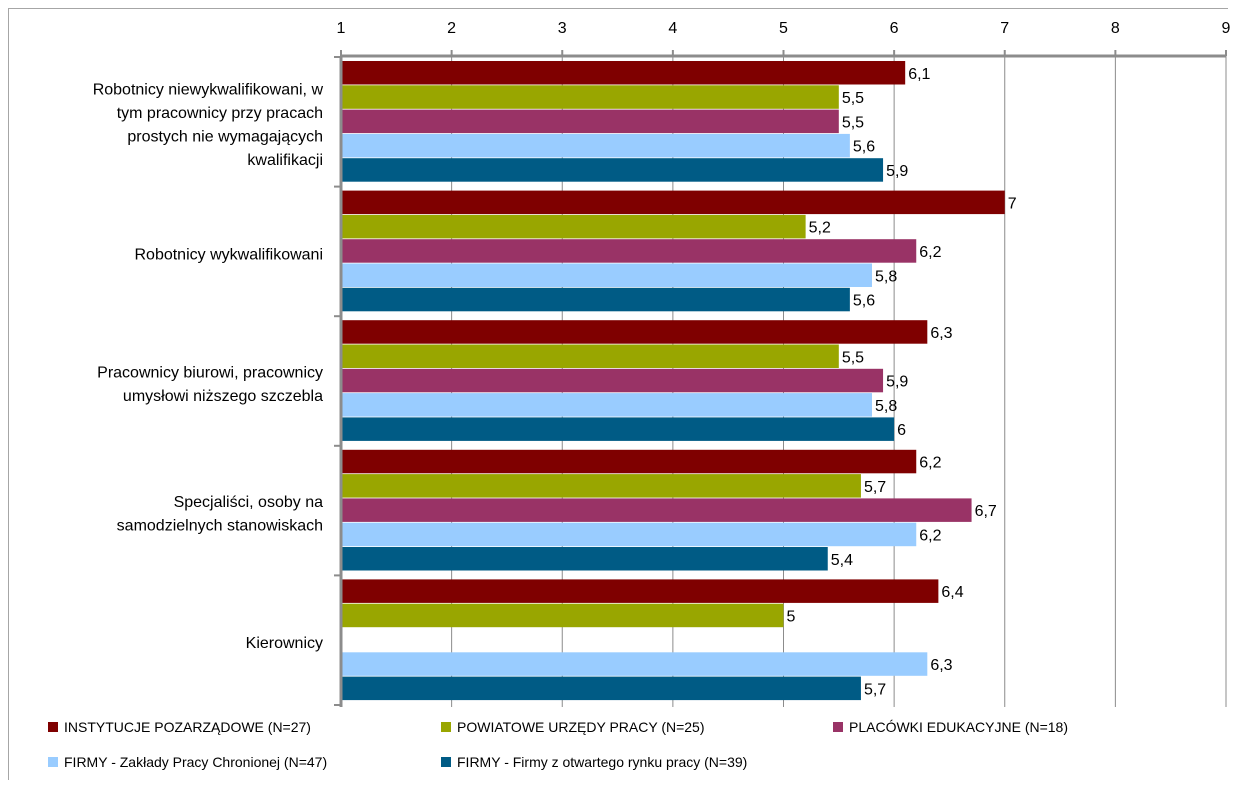  What do you see at coordinates (842, 560) in the screenshot?
I see `data-label: 5,4` at bounding box center [842, 560].